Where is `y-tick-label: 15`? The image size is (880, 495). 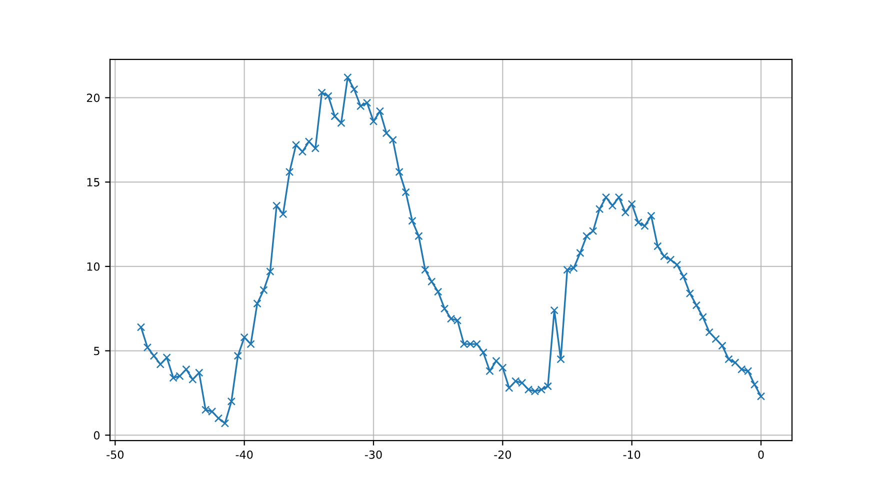
y-tick-label: 15 is located at coordinates (93, 182).